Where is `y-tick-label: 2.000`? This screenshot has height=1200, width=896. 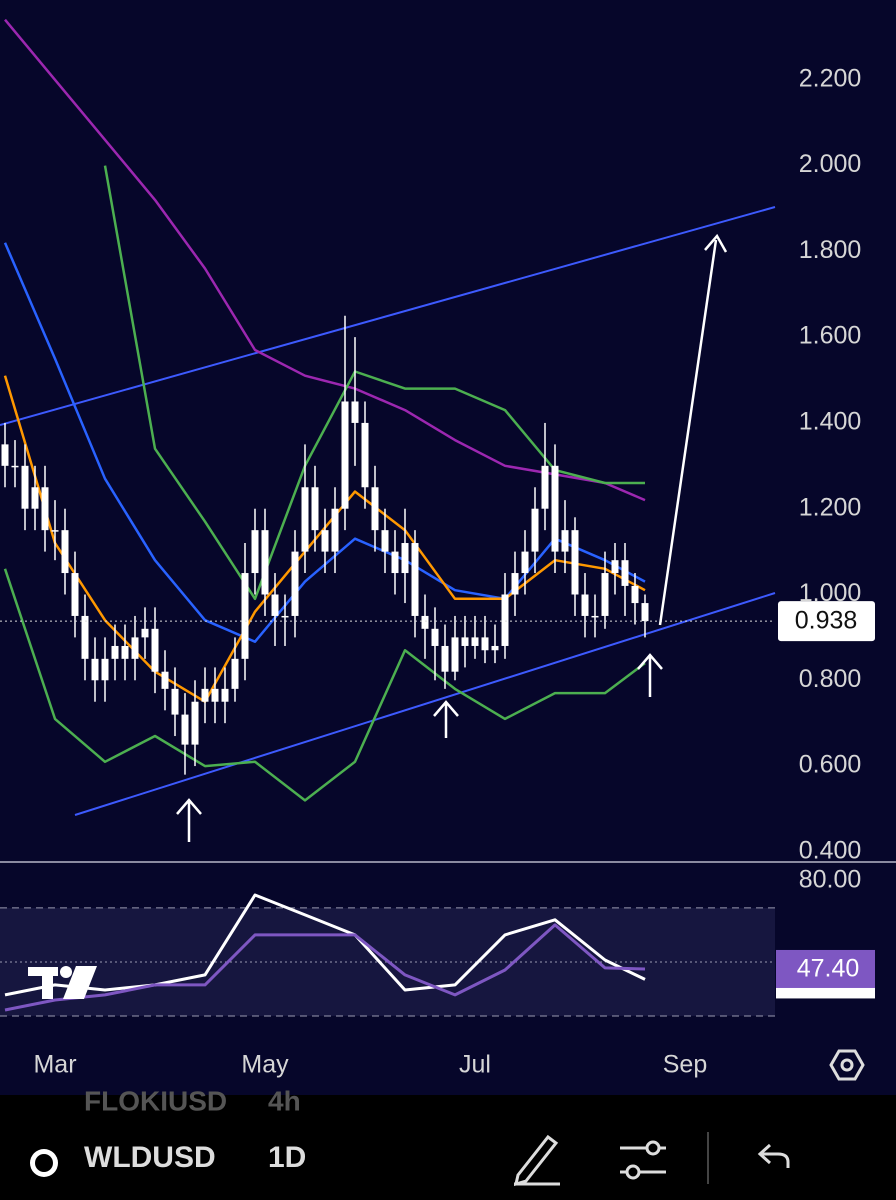 y-tick-label: 2.000 is located at coordinates (830, 164).